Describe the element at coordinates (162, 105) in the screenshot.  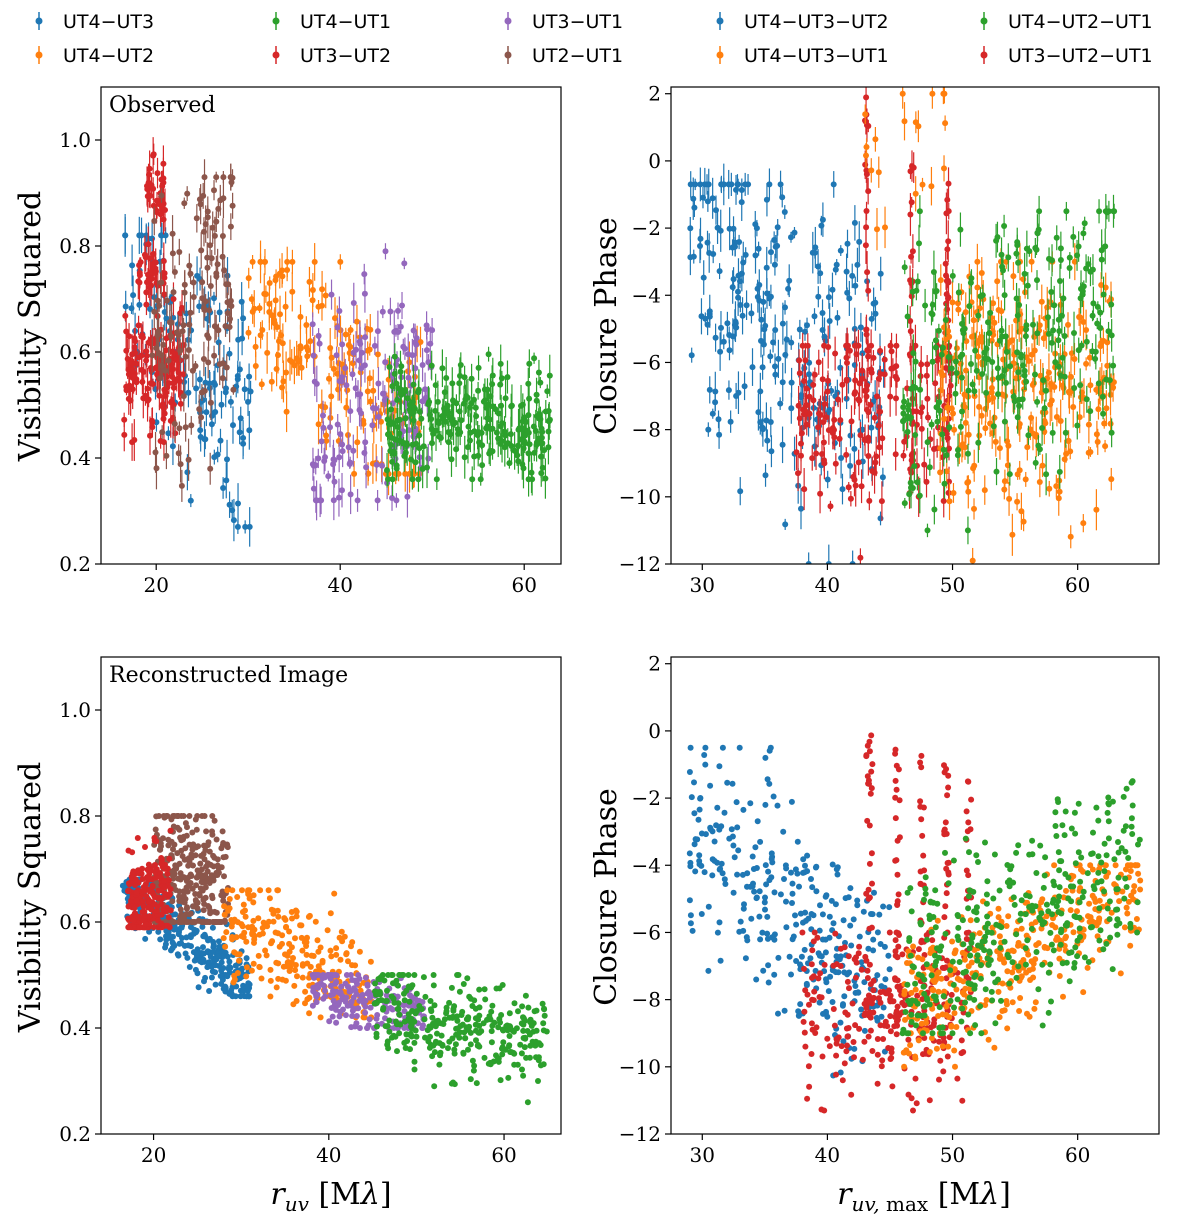
I see `panel-label-observed: Observed` at that location.